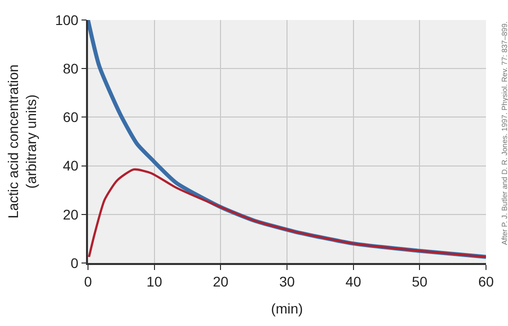  Describe the element at coordinates (70, 214) in the screenshot. I see `y-tick-label: 20` at that location.